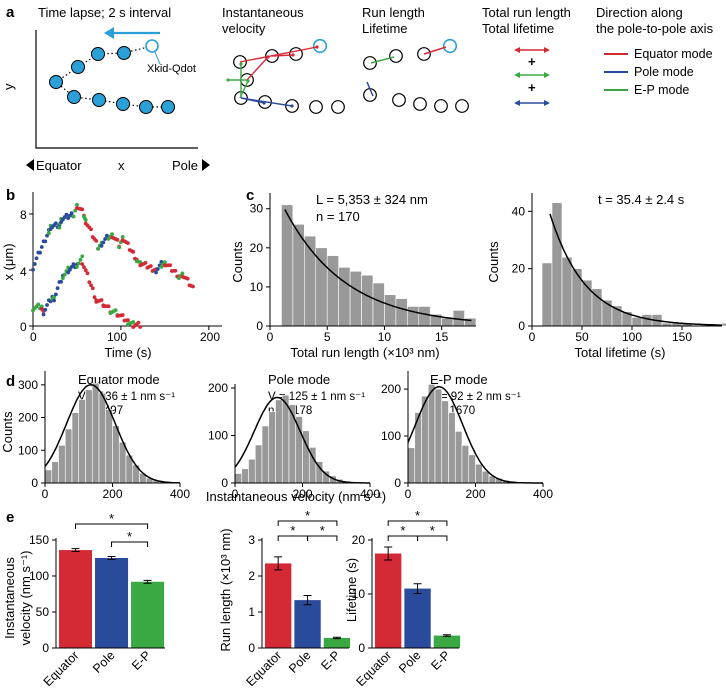  I want to click on xtick-label: 150, so click(682, 337).